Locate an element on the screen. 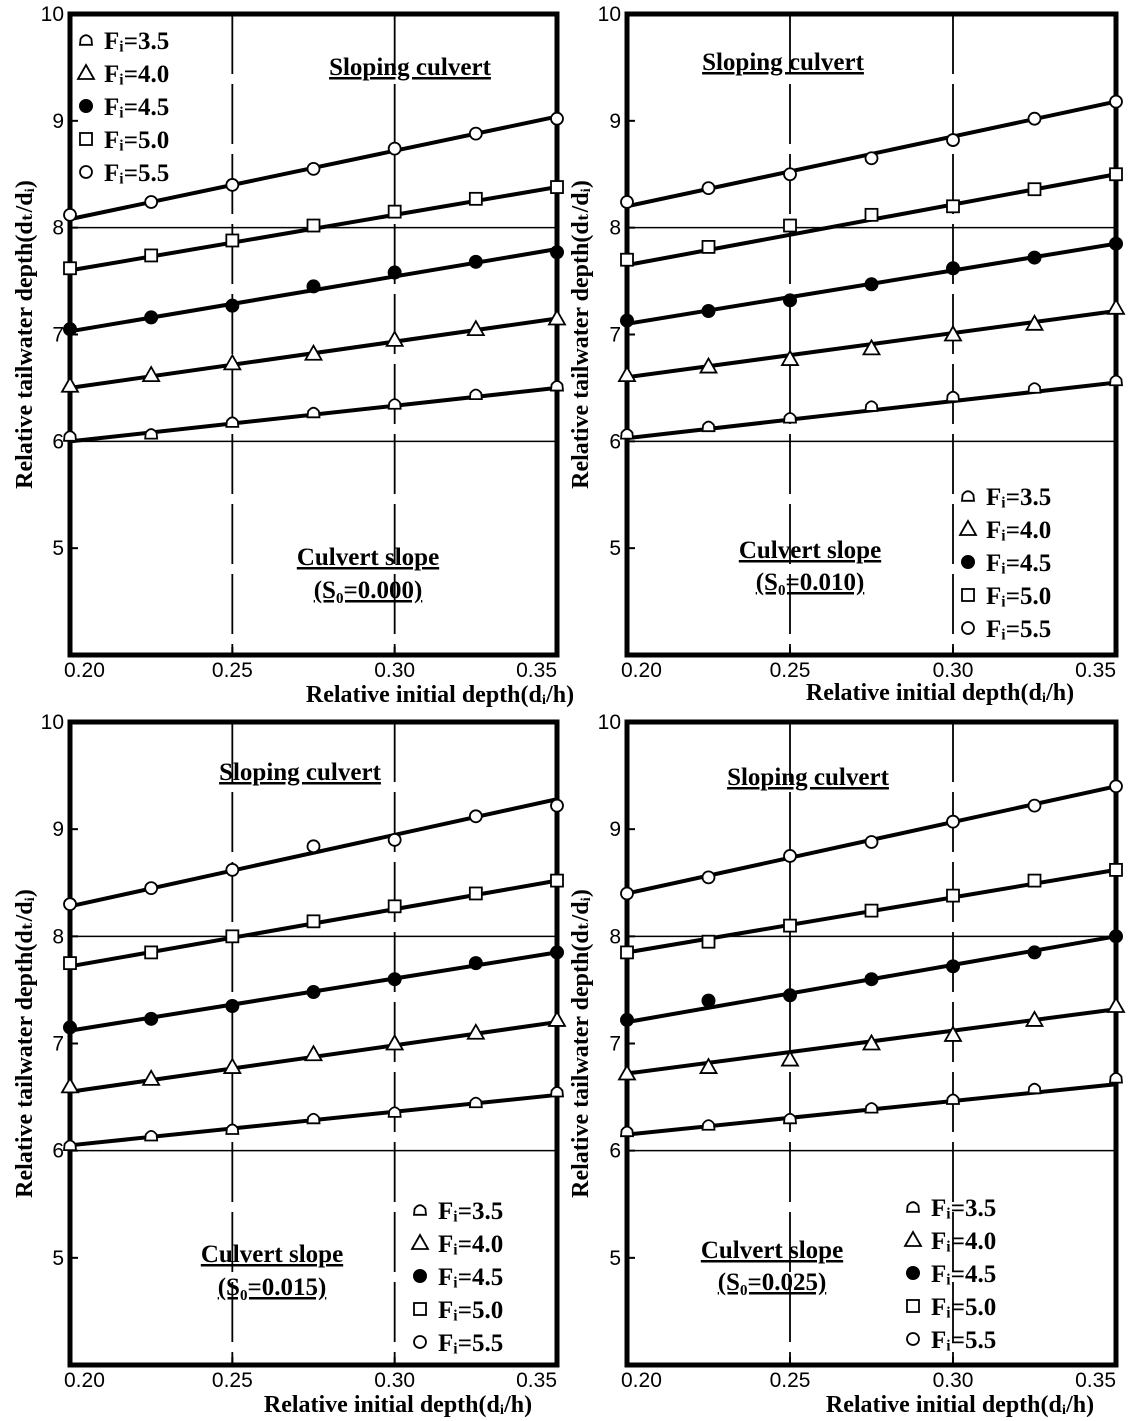 This screenshot has width=1139, height=1421. y-tick-label: 5 is located at coordinates (615, 1258).